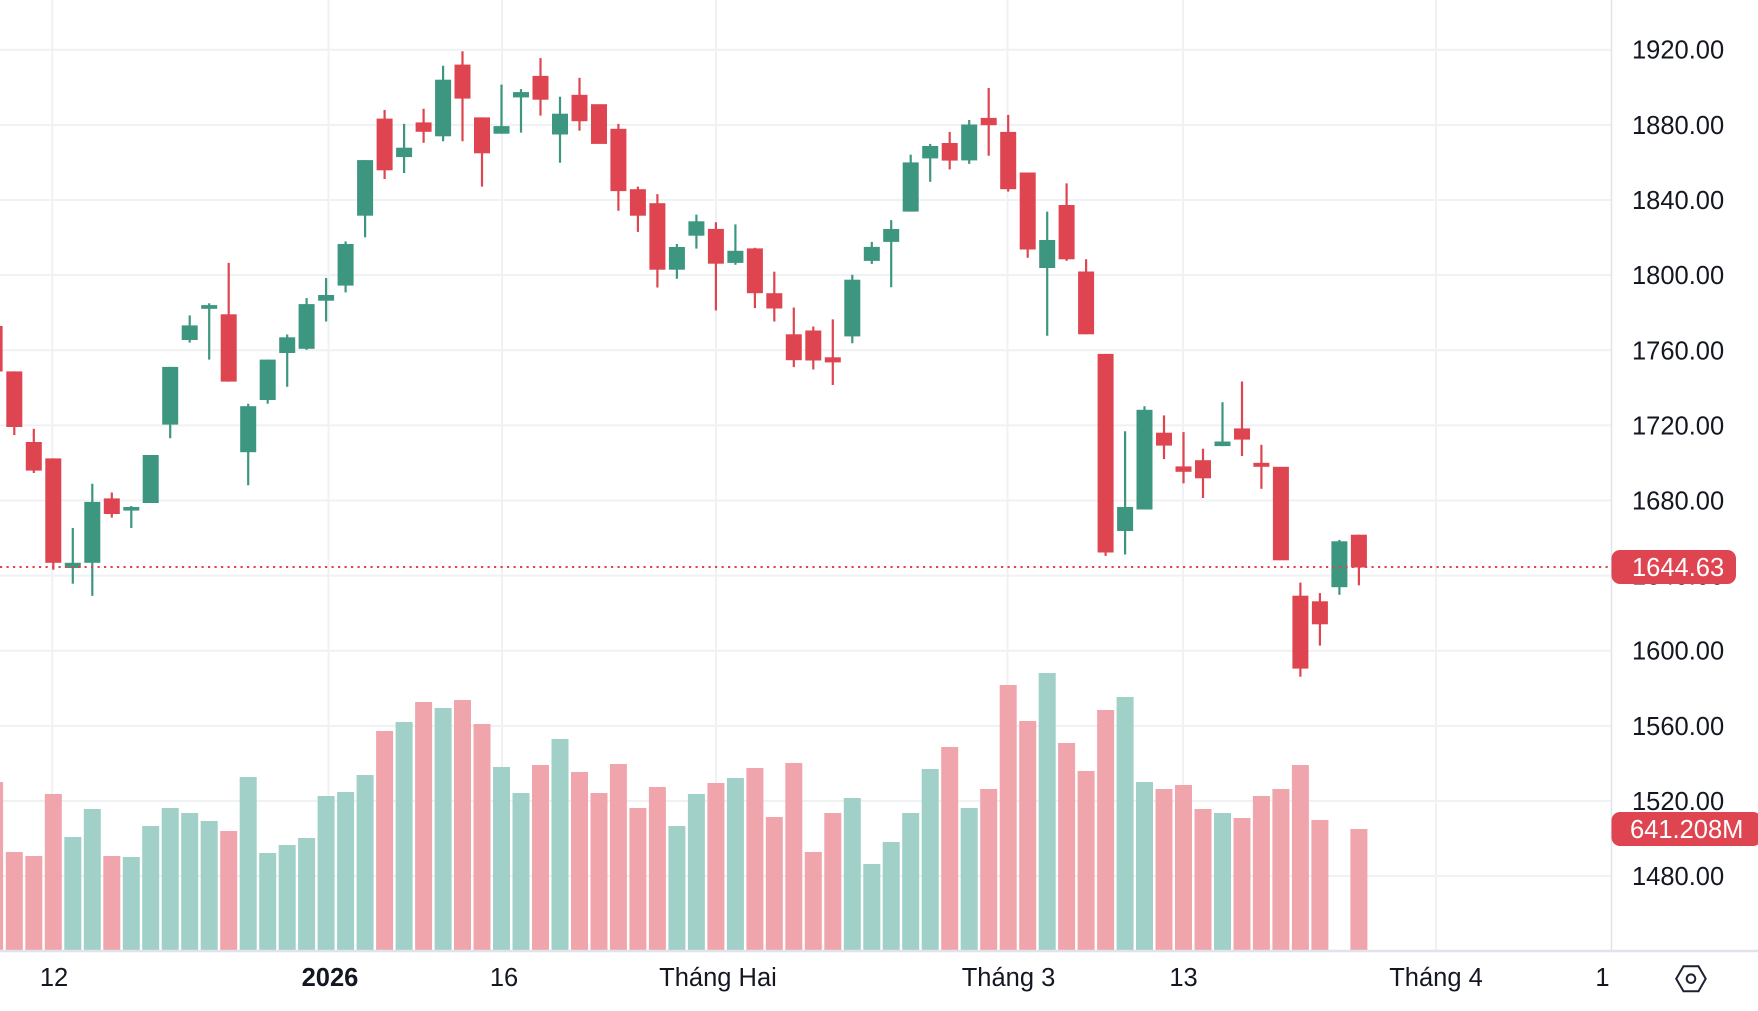 The height and width of the screenshot is (1011, 1758). What do you see at coordinates (1678, 568) in the screenshot?
I see `svg-text: 1644.63` at bounding box center [1678, 568].